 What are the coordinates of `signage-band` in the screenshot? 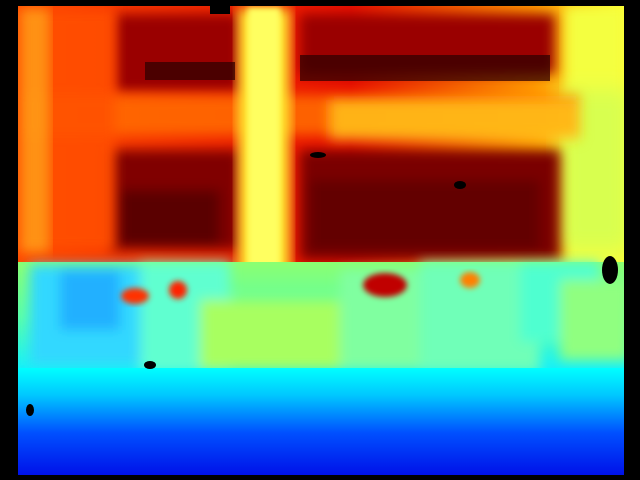 It's located at (347, 68).